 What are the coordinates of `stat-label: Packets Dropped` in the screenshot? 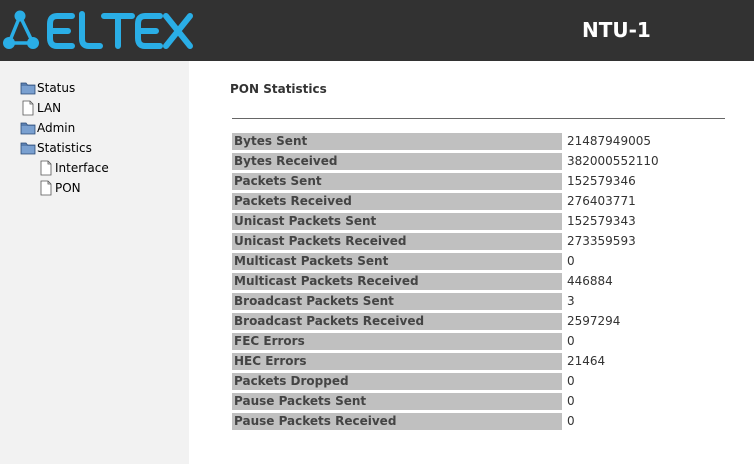 It's located at (397, 381).